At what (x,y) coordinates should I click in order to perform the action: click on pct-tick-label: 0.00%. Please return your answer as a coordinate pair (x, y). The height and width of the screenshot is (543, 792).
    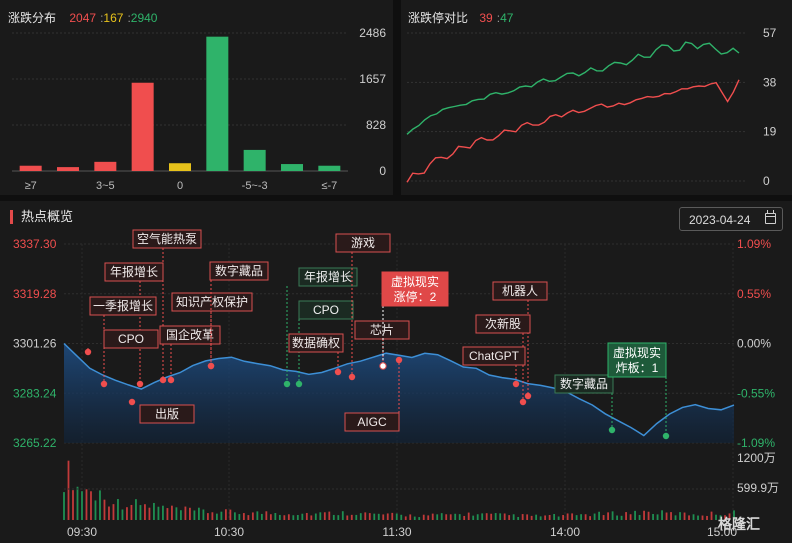
    Looking at the image, I should click on (754, 344).